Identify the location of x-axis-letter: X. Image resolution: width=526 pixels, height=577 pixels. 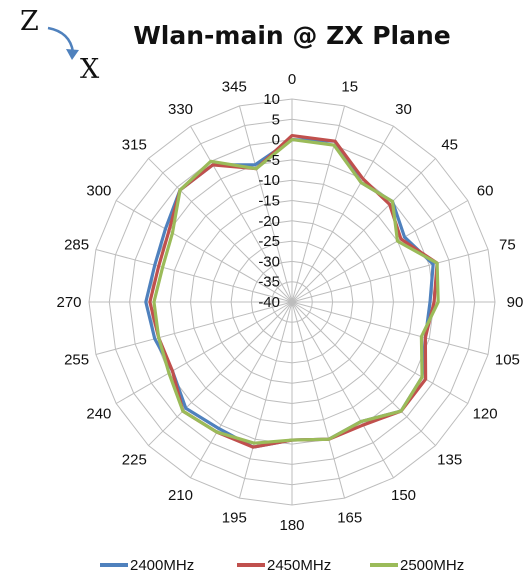
(90, 69).